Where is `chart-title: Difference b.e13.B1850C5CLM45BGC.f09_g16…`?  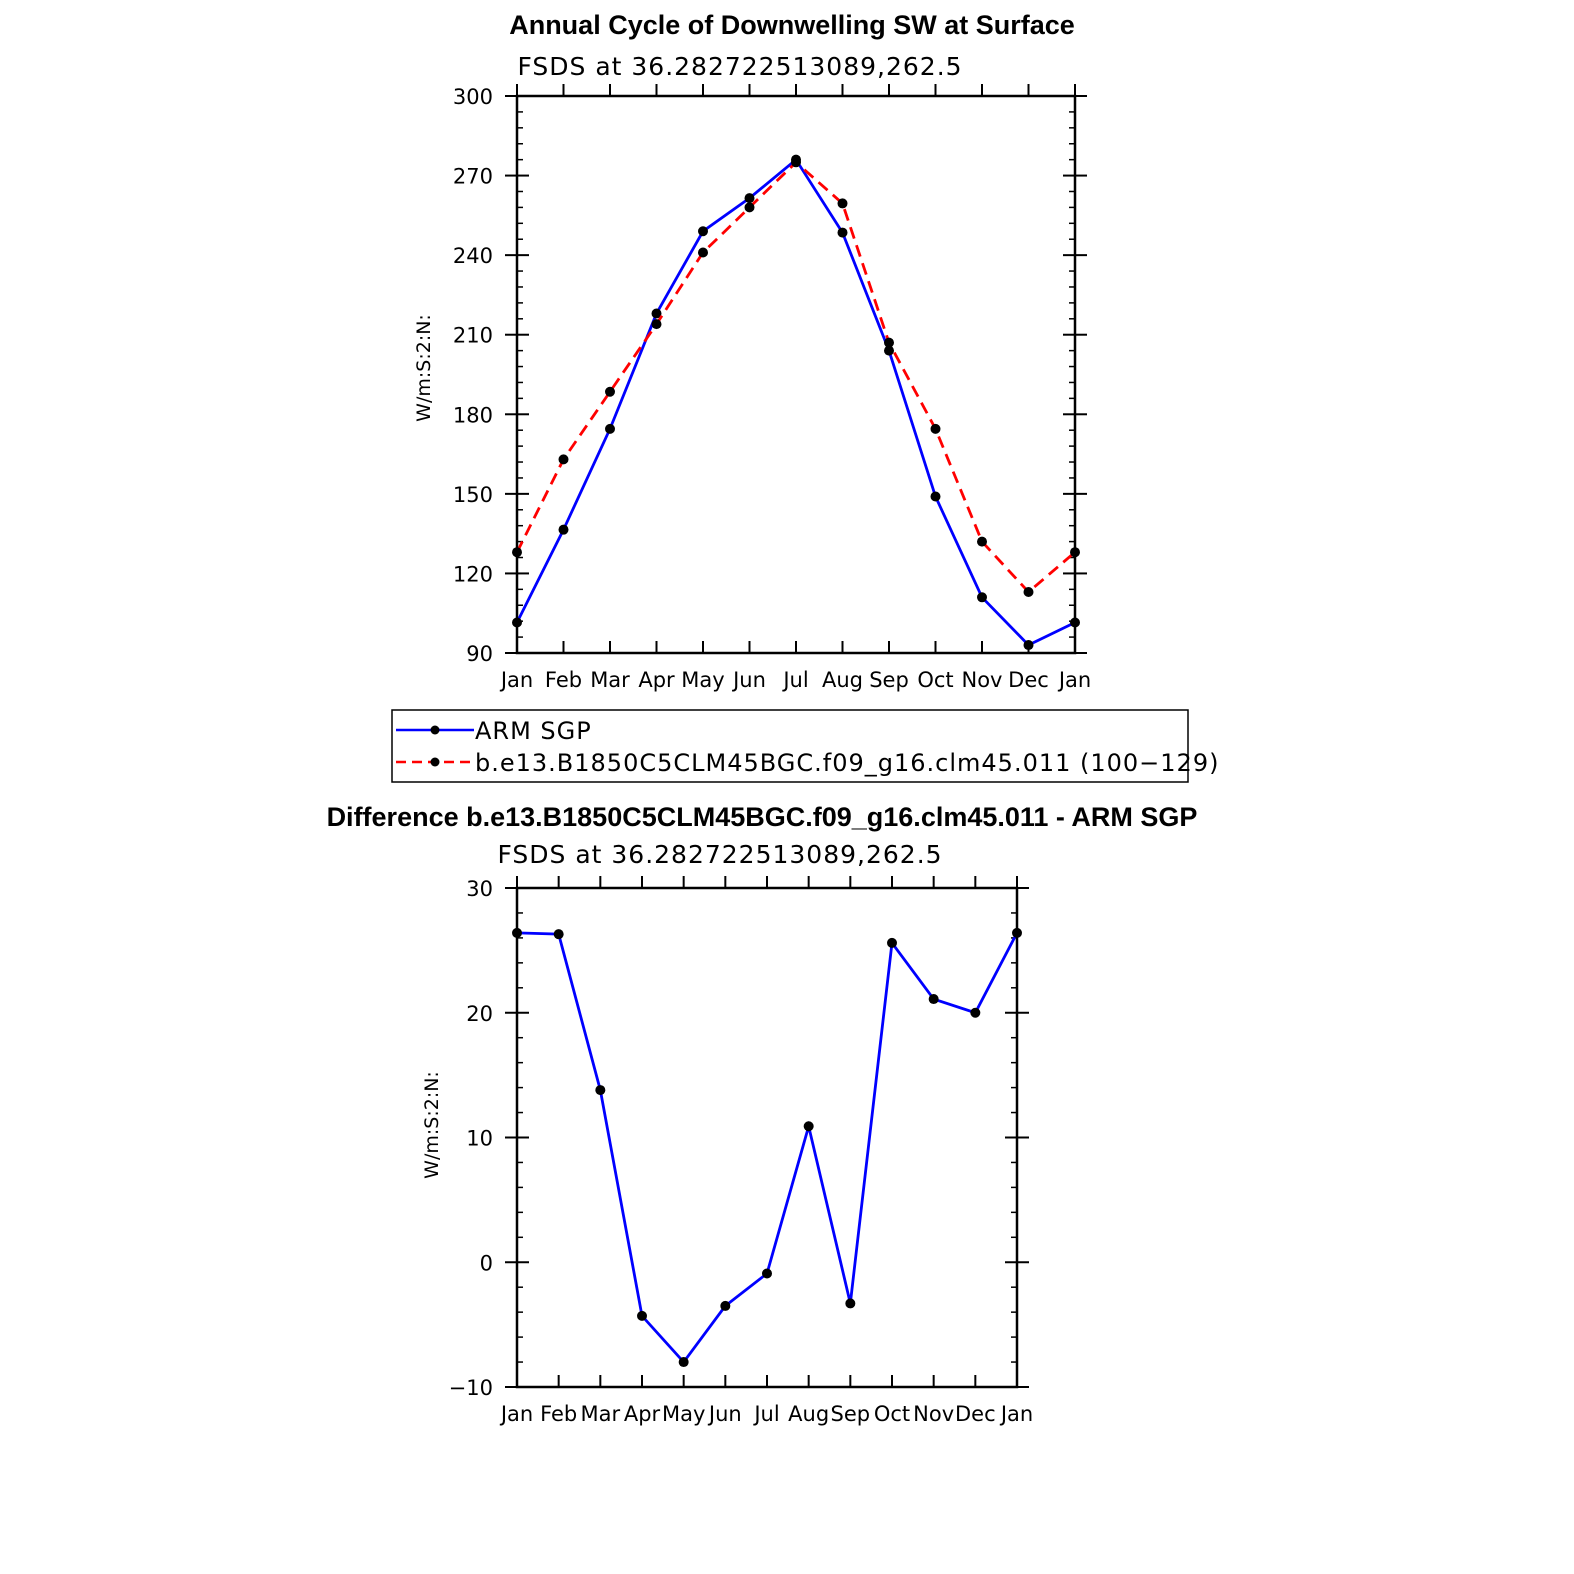
chart-title: Difference b.e13.B1850C5CLM45BGC.f09_g16… is located at coordinates (762, 817).